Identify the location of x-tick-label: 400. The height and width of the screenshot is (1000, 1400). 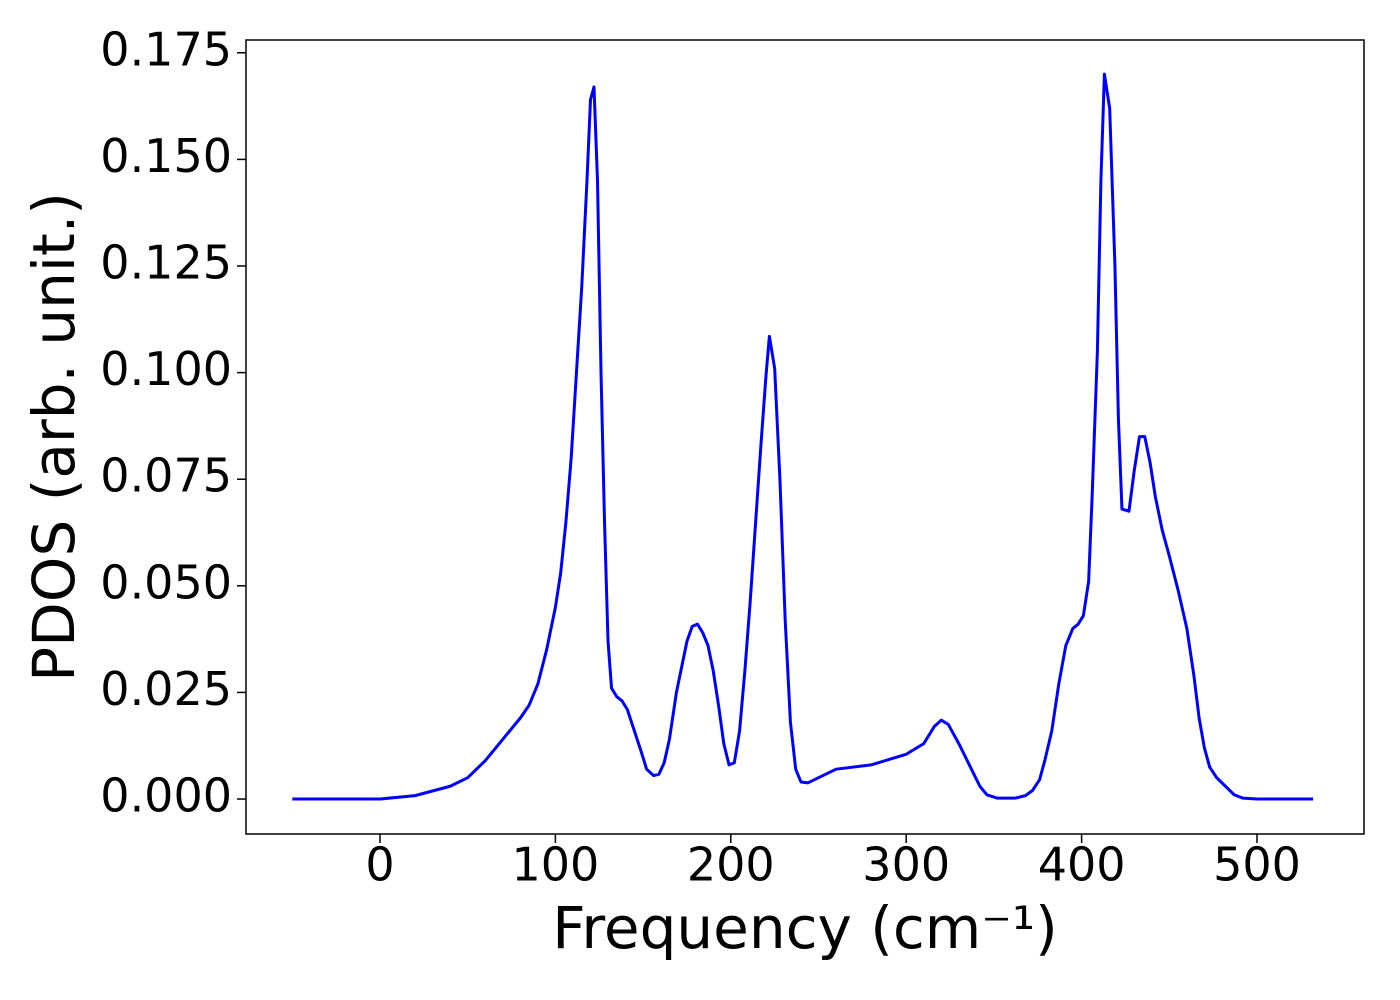
(1082, 865).